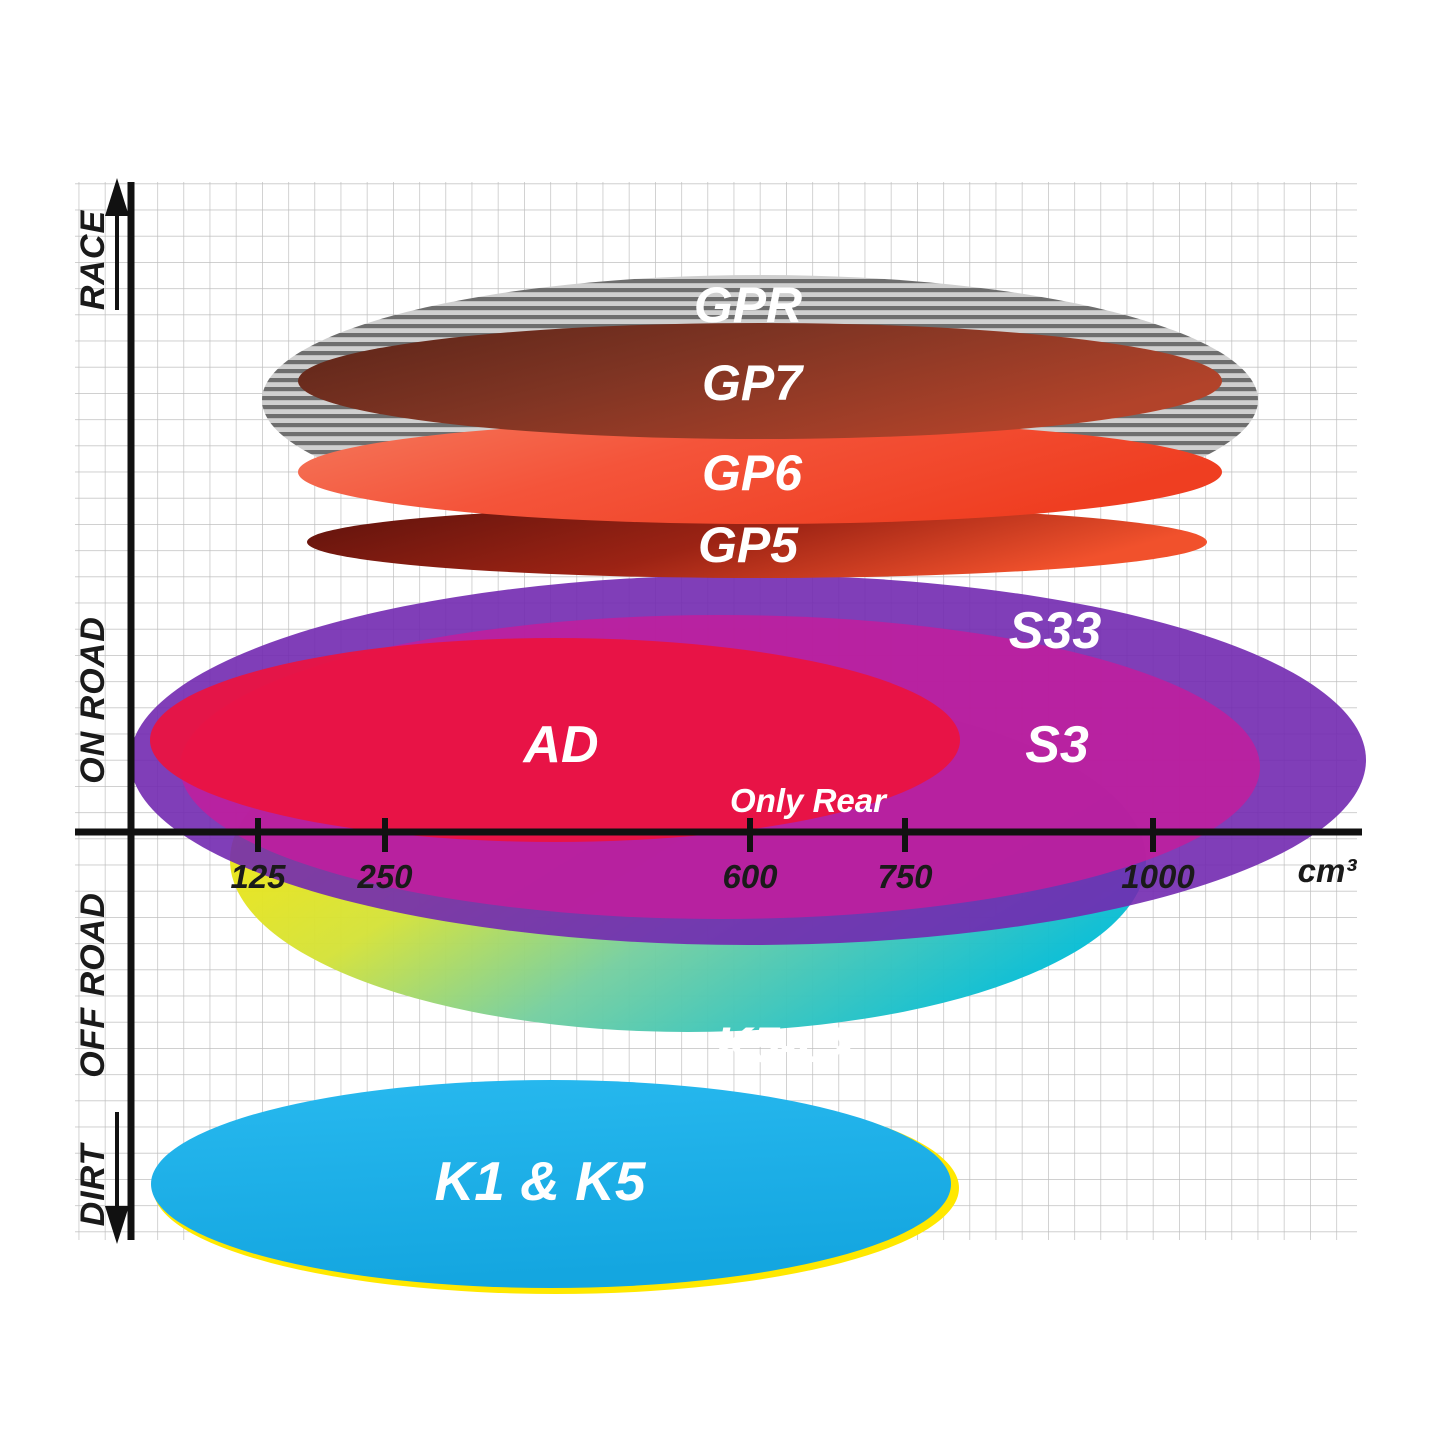  What do you see at coordinates (748, 545) in the screenshot?
I see `bubble-label-gp5: GP5` at bounding box center [748, 545].